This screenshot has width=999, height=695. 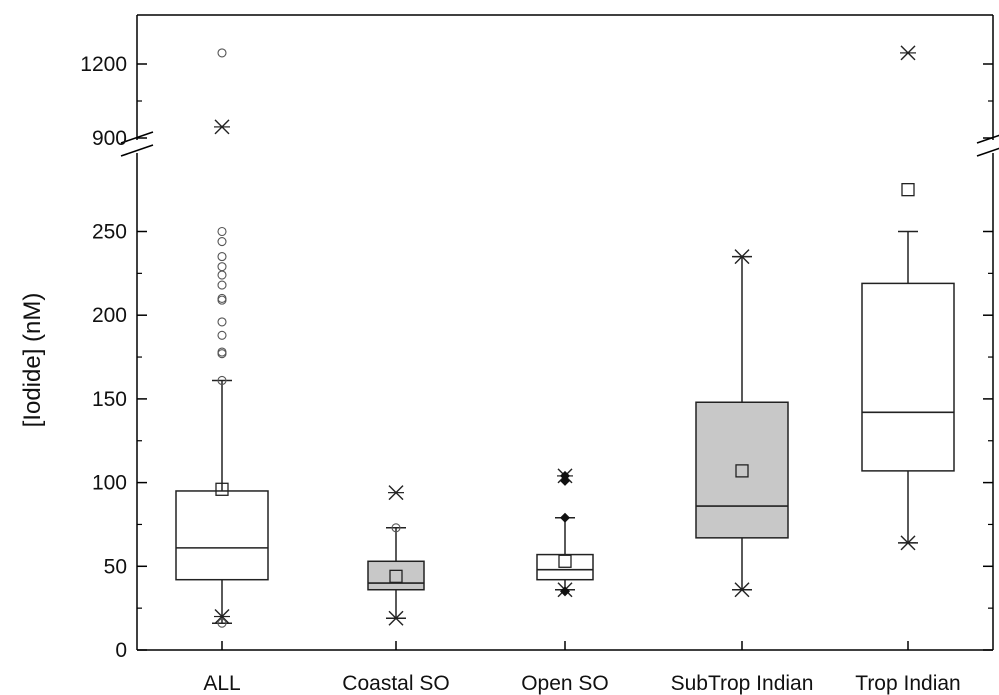 I want to click on y-axis-label: [Iodide] (nM), so click(x=32, y=360).